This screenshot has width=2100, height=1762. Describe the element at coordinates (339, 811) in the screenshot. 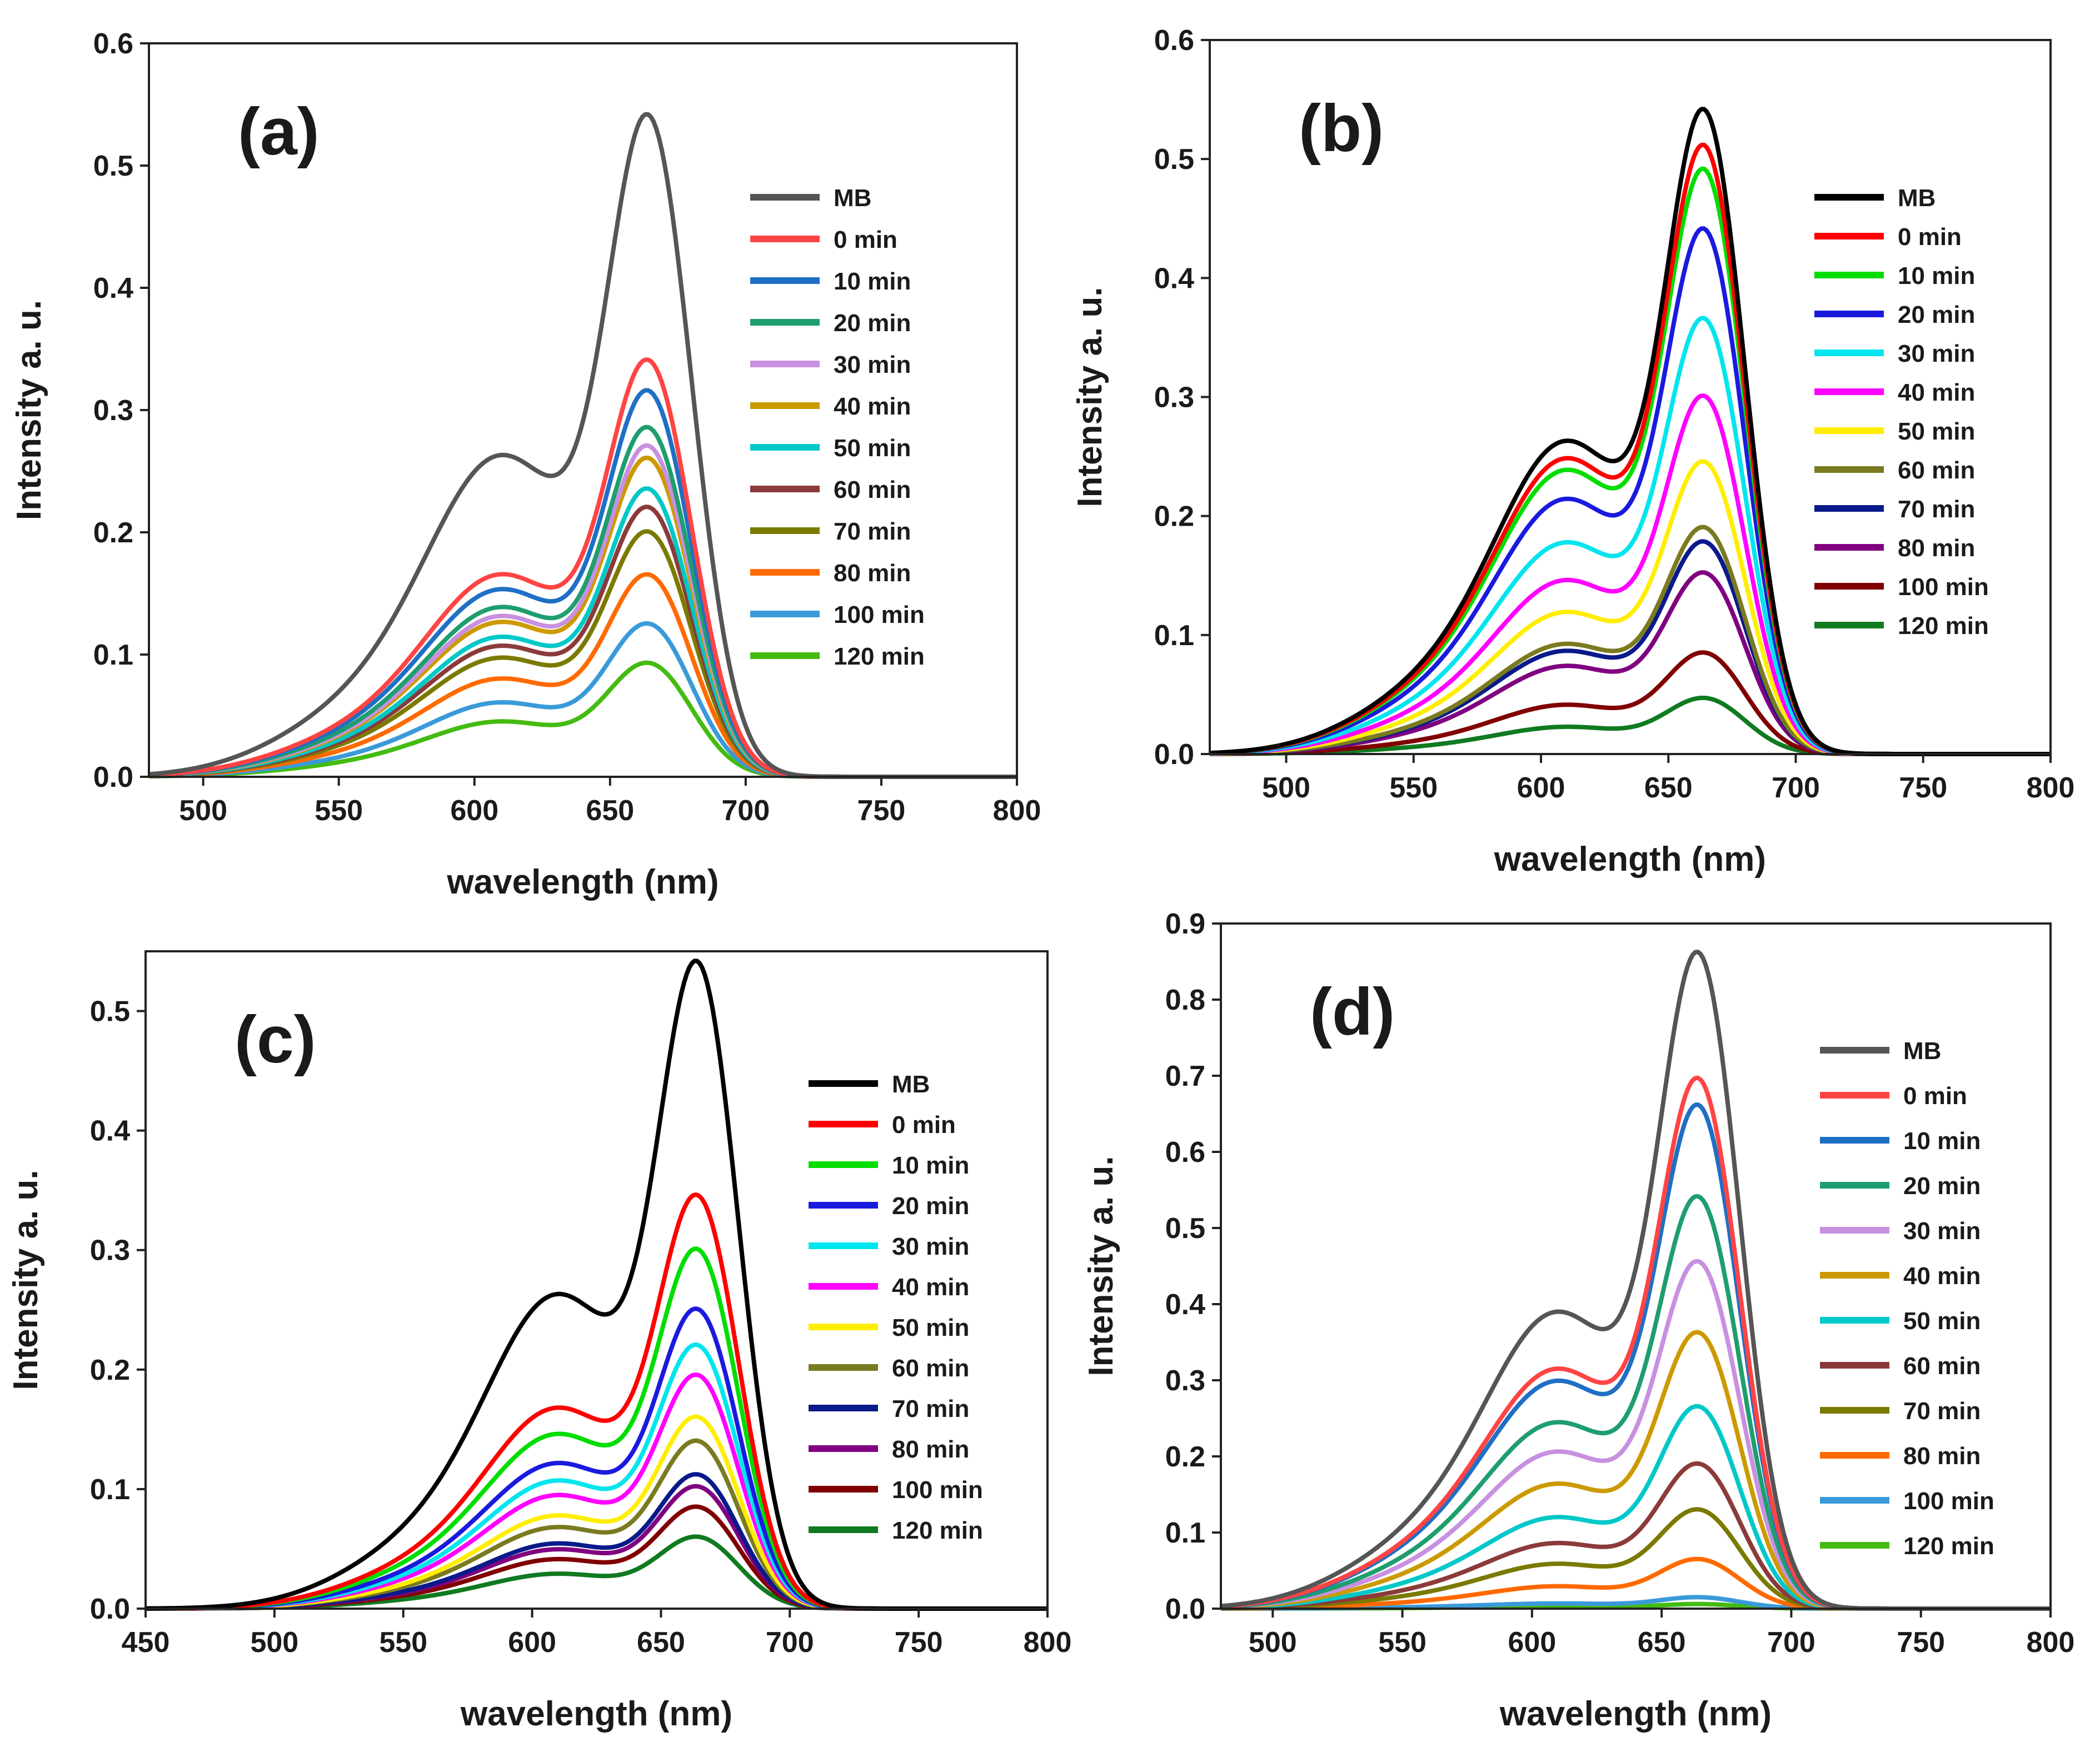

I see `x-tick-label: 550` at that location.